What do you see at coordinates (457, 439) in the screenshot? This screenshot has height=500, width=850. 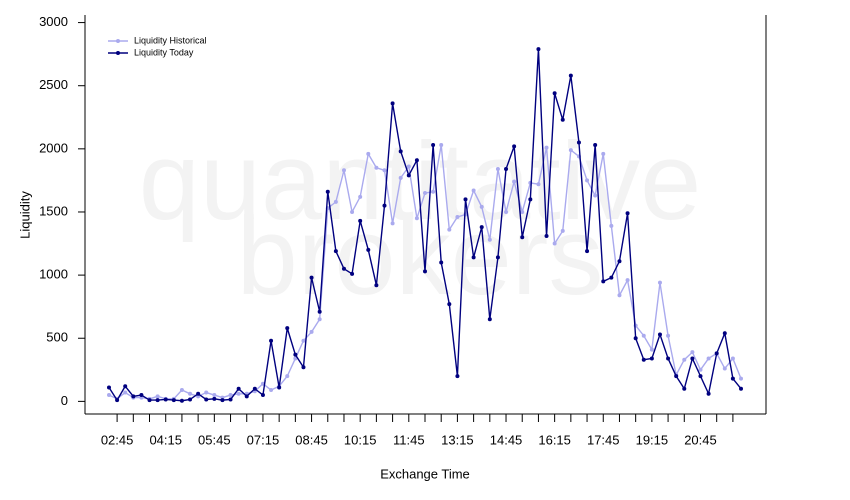 I see `x-tick-label: 13:15` at bounding box center [457, 439].